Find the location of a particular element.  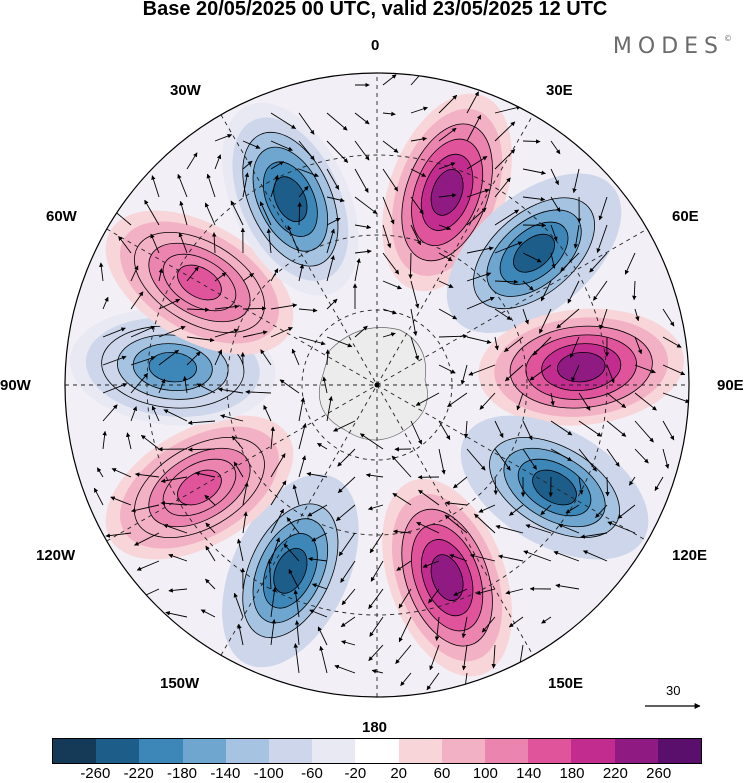

lon-label-0: 0 is located at coordinates (375, 45).